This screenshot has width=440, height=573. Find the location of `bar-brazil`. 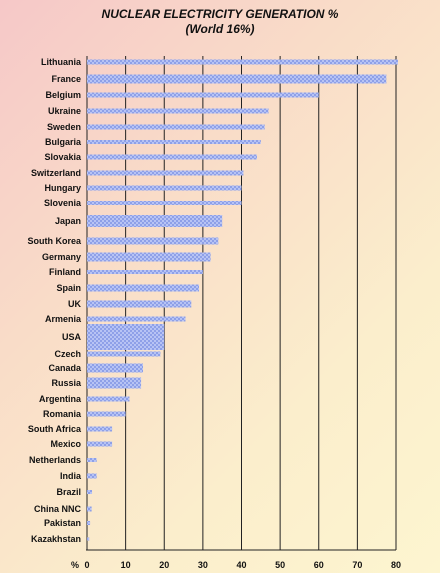

bar-brazil is located at coordinates (90, 492).